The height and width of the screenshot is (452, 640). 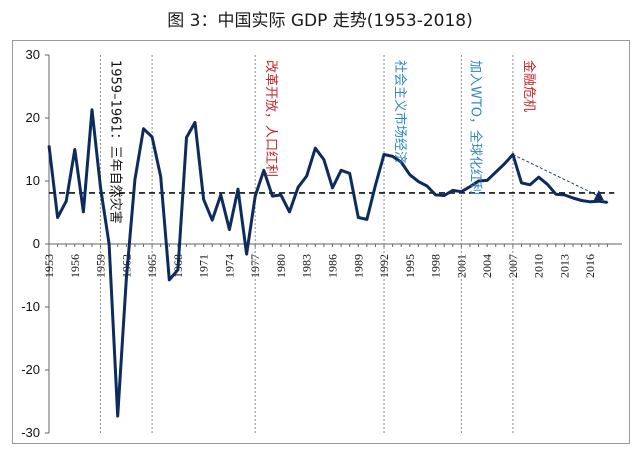 What do you see at coordinates (204, 266) in the screenshot?
I see `x-tick-label: 1971` at bounding box center [204, 266].